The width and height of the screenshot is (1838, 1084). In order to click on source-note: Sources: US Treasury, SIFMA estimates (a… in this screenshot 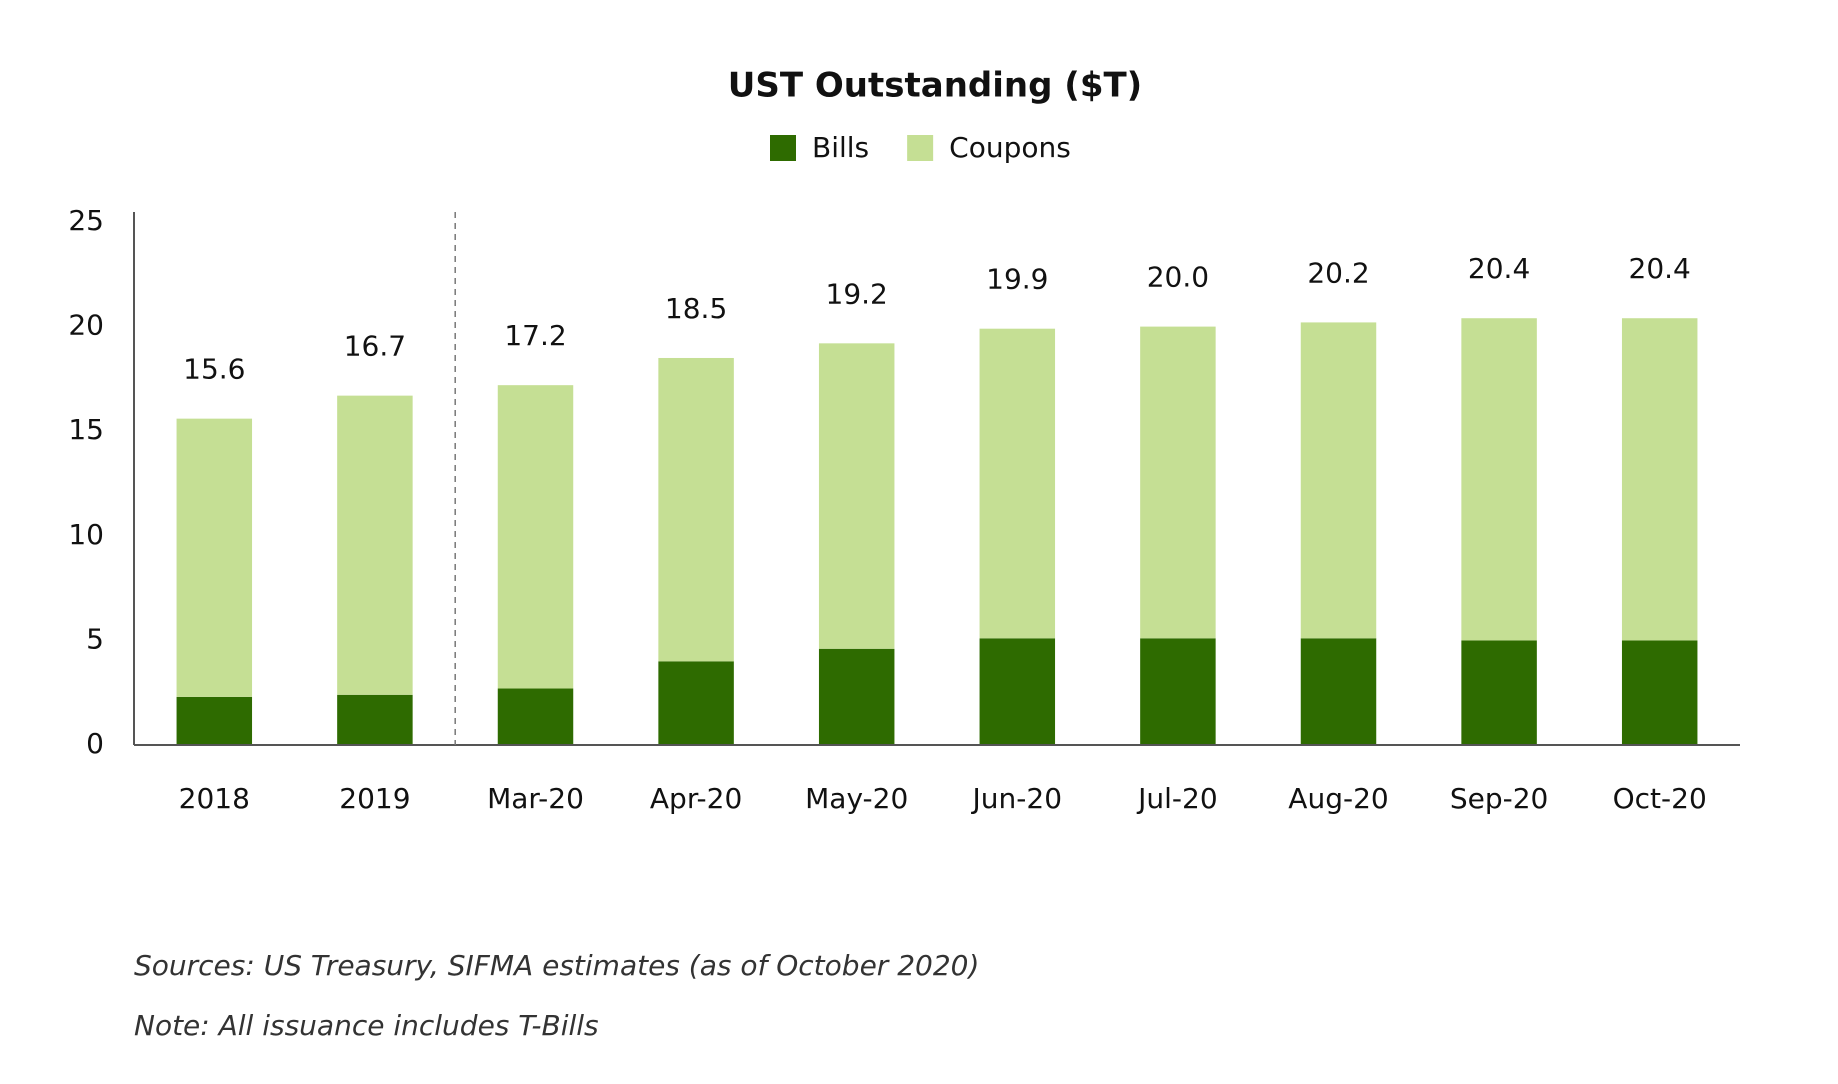, I will do `click(556, 965)`.